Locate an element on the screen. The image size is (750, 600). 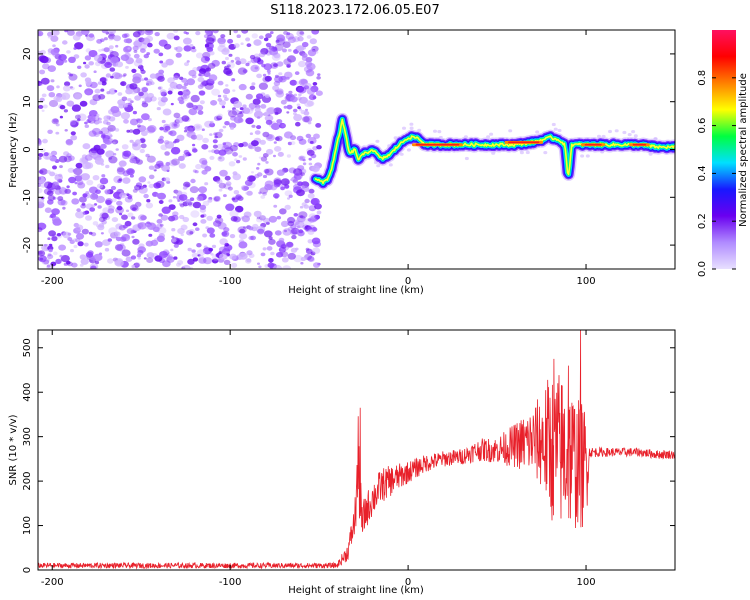
y-tick-label: 20 is located at coordinates (27, 54).